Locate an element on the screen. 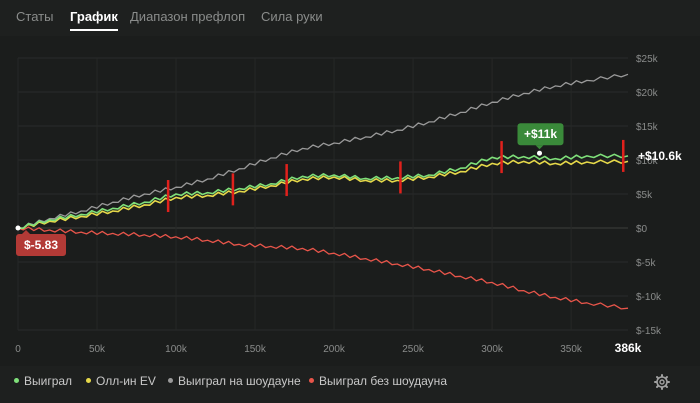  tab-preflop-range: Диапазон префлоп is located at coordinates (188, 16).